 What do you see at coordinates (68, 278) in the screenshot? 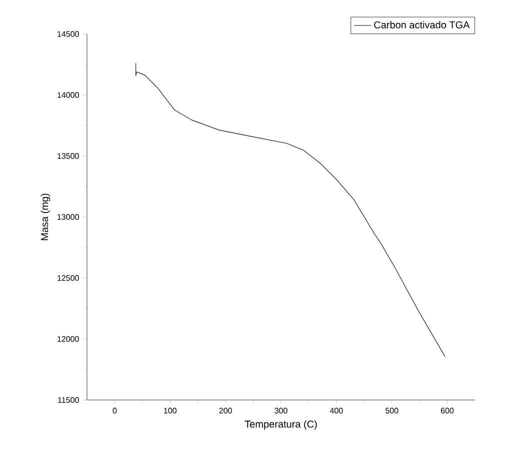
I see `y-tick-label: 12500` at bounding box center [68, 278].